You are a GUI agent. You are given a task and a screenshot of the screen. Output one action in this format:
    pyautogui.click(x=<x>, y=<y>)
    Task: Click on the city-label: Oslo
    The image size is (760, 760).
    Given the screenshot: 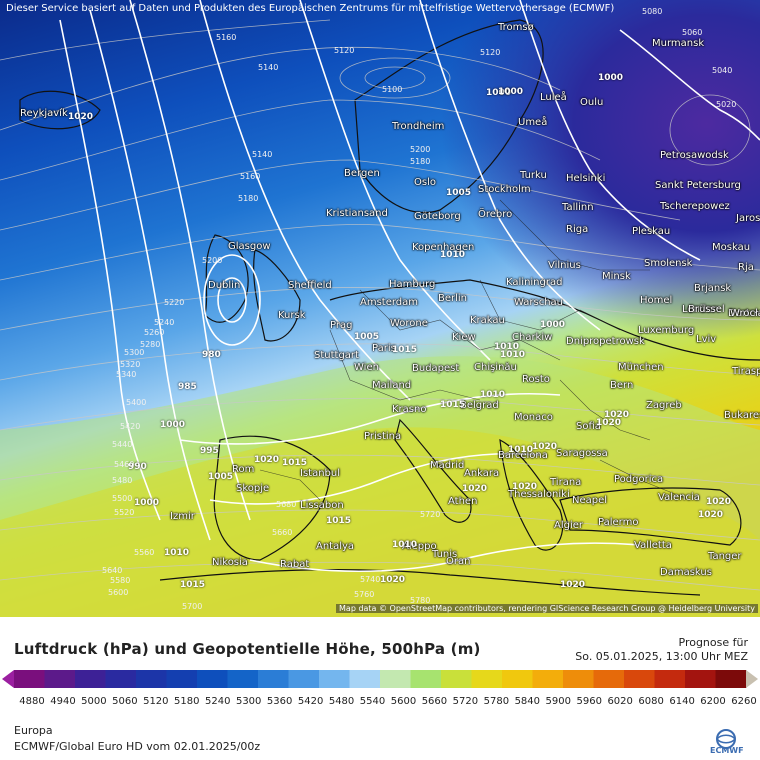 What is the action you would take?
    pyautogui.click(x=425, y=182)
    